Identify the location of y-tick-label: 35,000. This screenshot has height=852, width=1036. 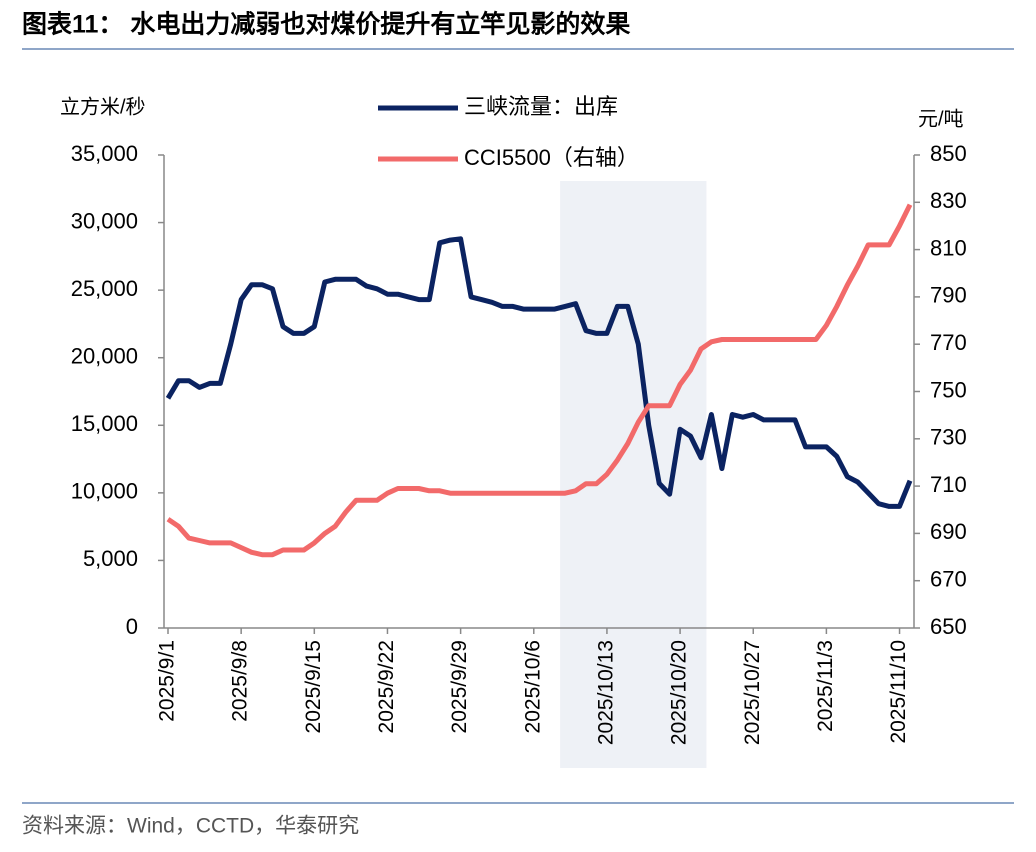
(104, 153).